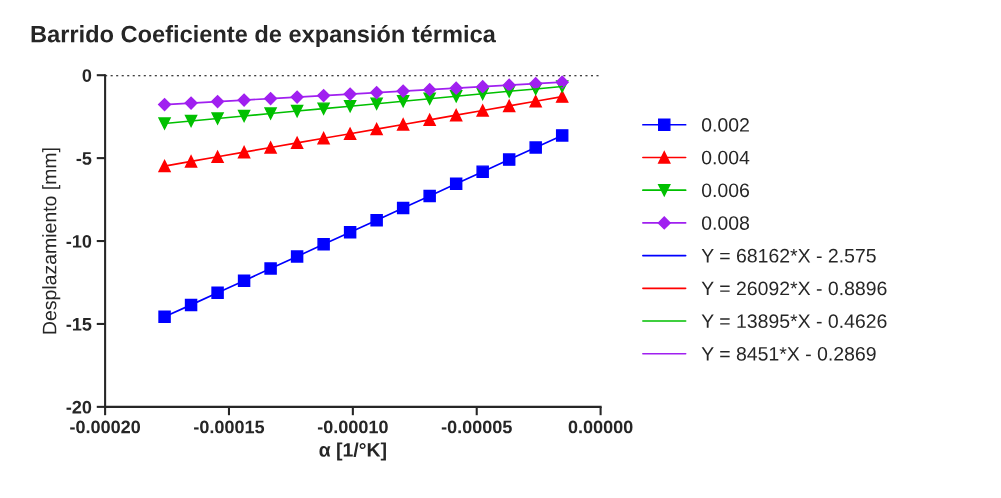 The width and height of the screenshot is (1001, 498). I want to click on legend-label: 0.002, so click(725, 125).